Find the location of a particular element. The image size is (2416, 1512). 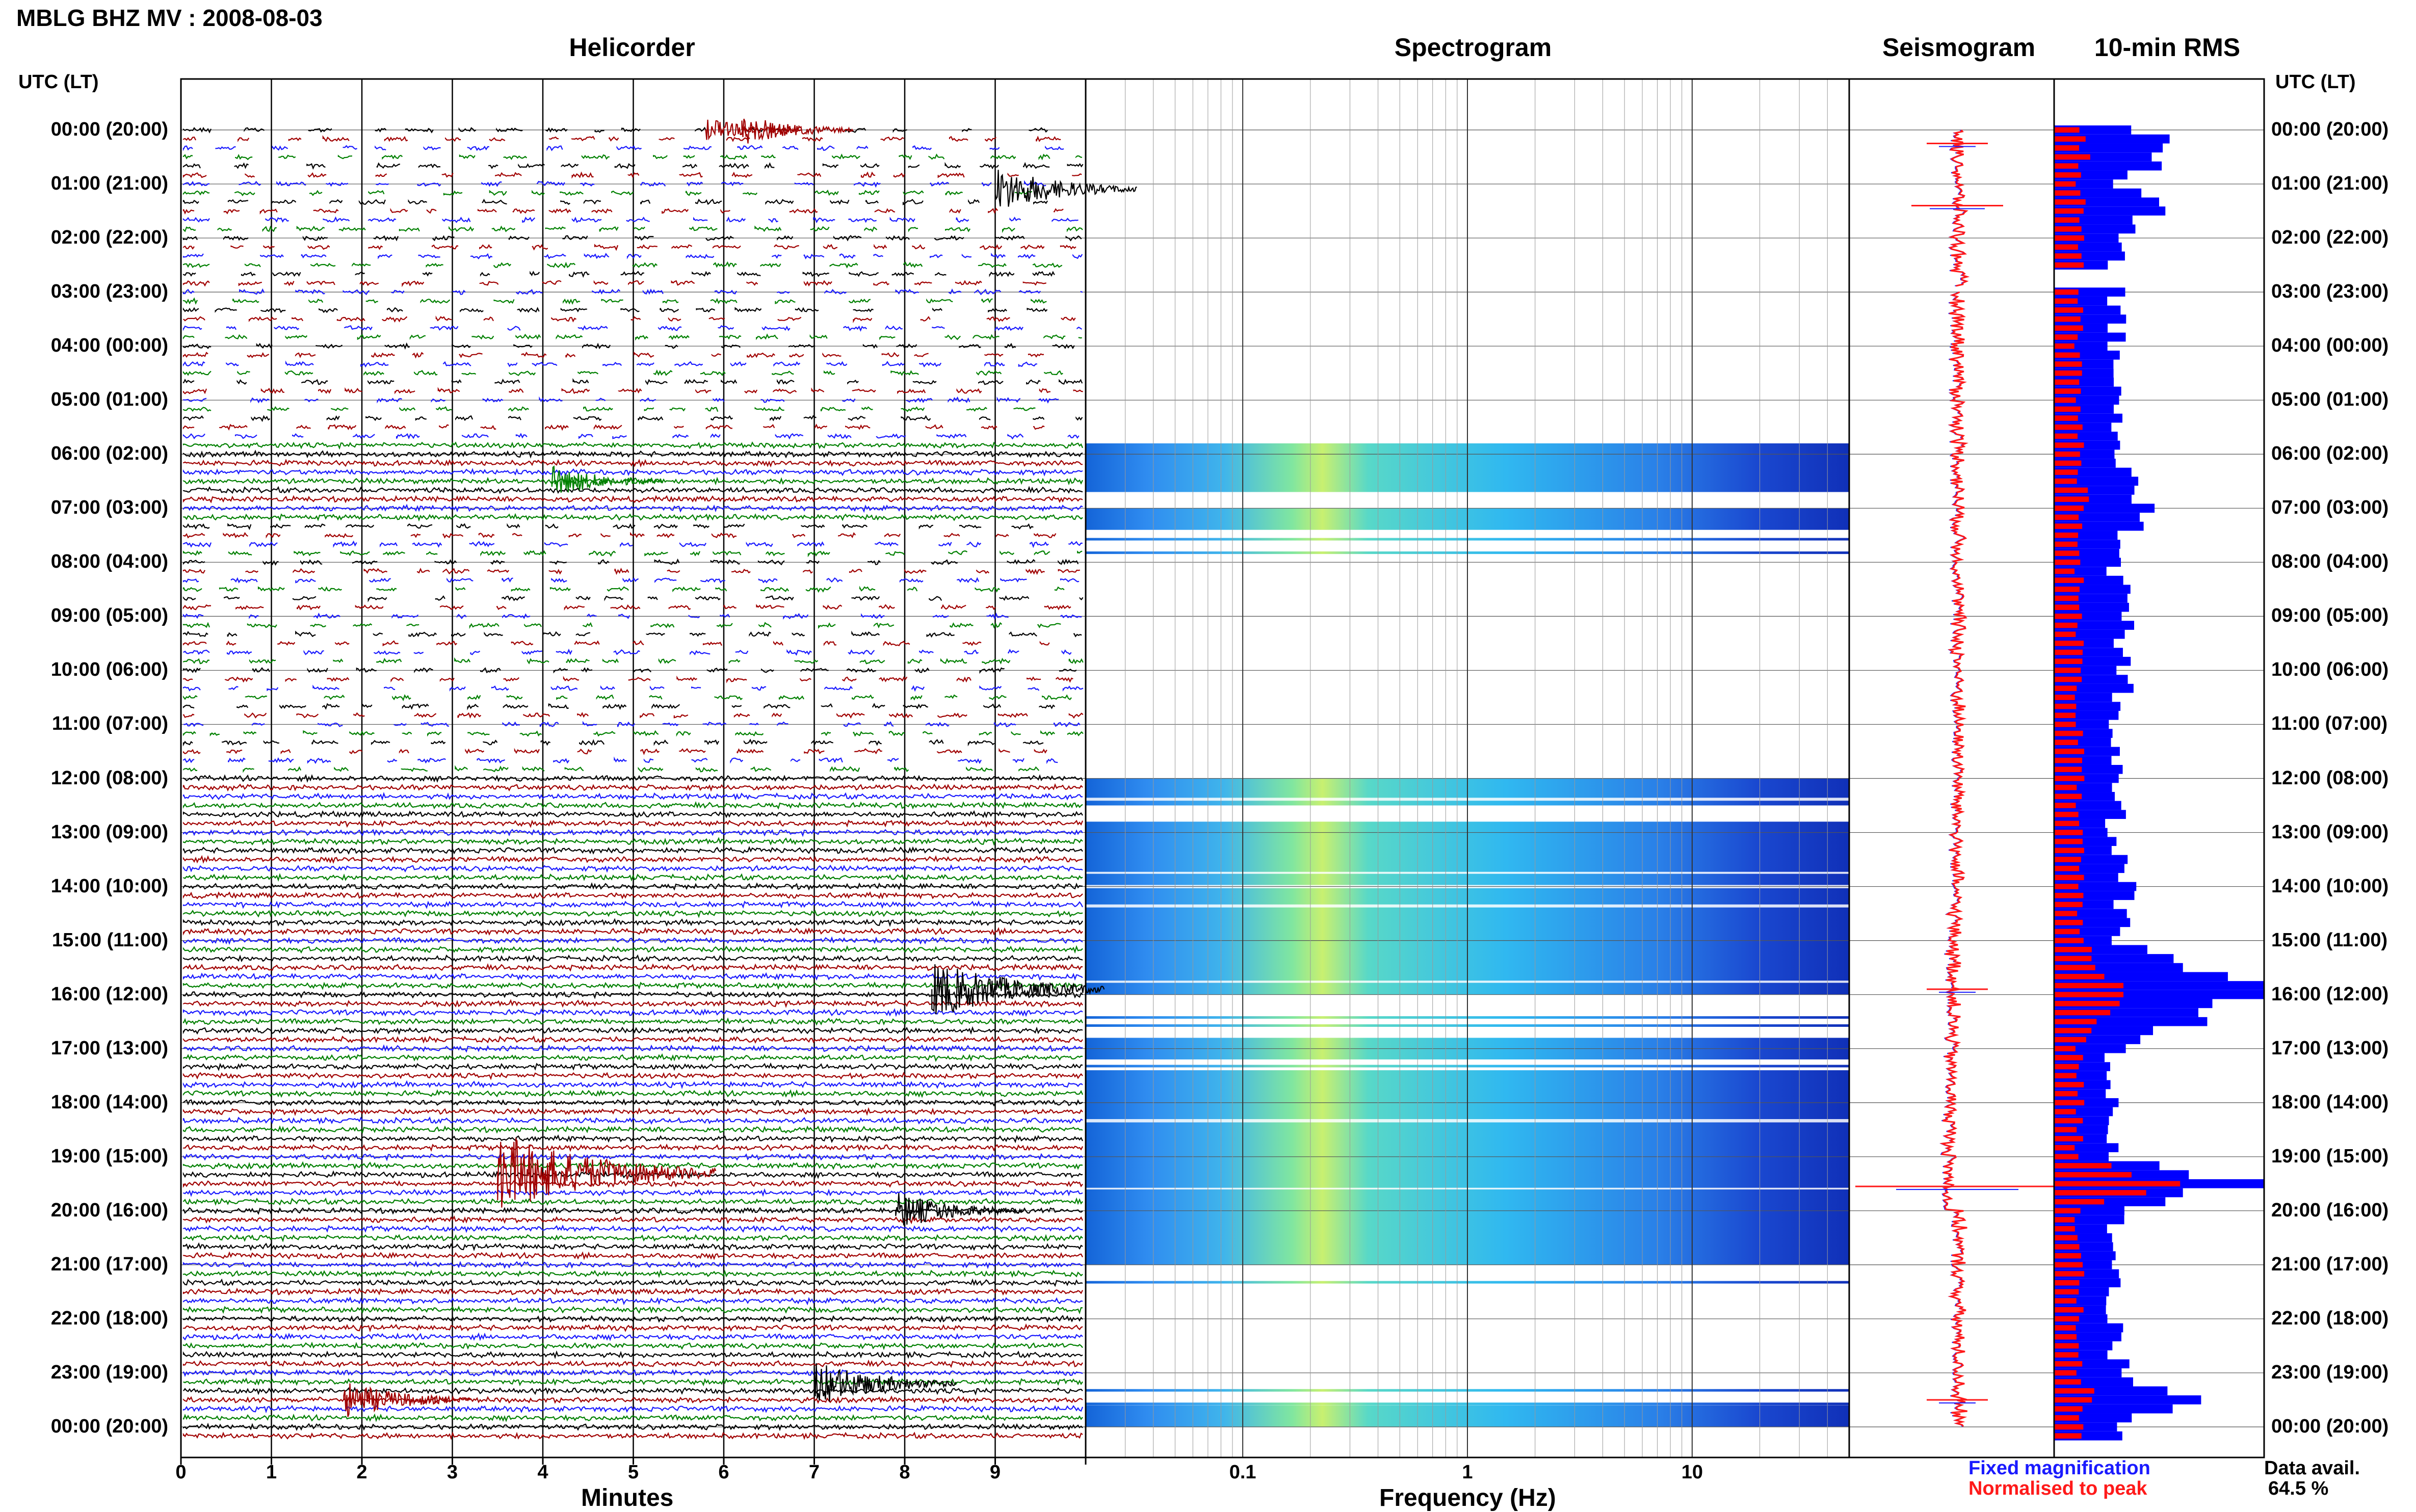

time-label-right: 01:00 (21:00) is located at coordinates (2330, 184).